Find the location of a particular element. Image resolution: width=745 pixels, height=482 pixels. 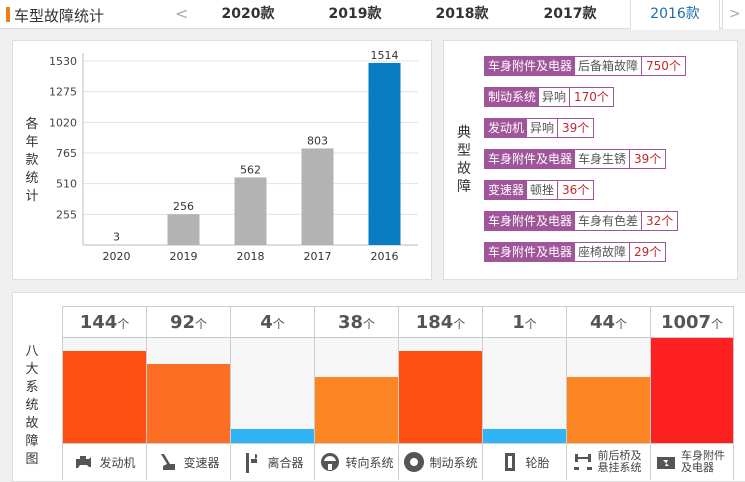

system-name: 变速器 is located at coordinates (201, 462).